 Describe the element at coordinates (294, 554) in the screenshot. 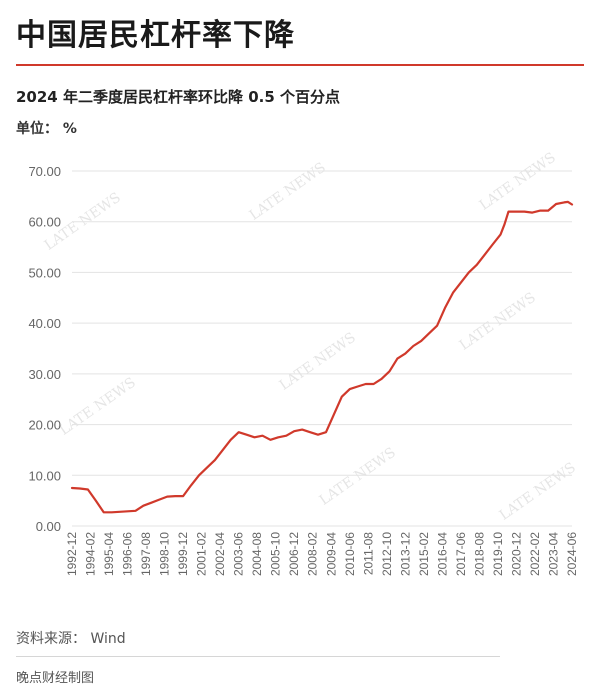

I see `x-tick-label: 2006-12` at that location.